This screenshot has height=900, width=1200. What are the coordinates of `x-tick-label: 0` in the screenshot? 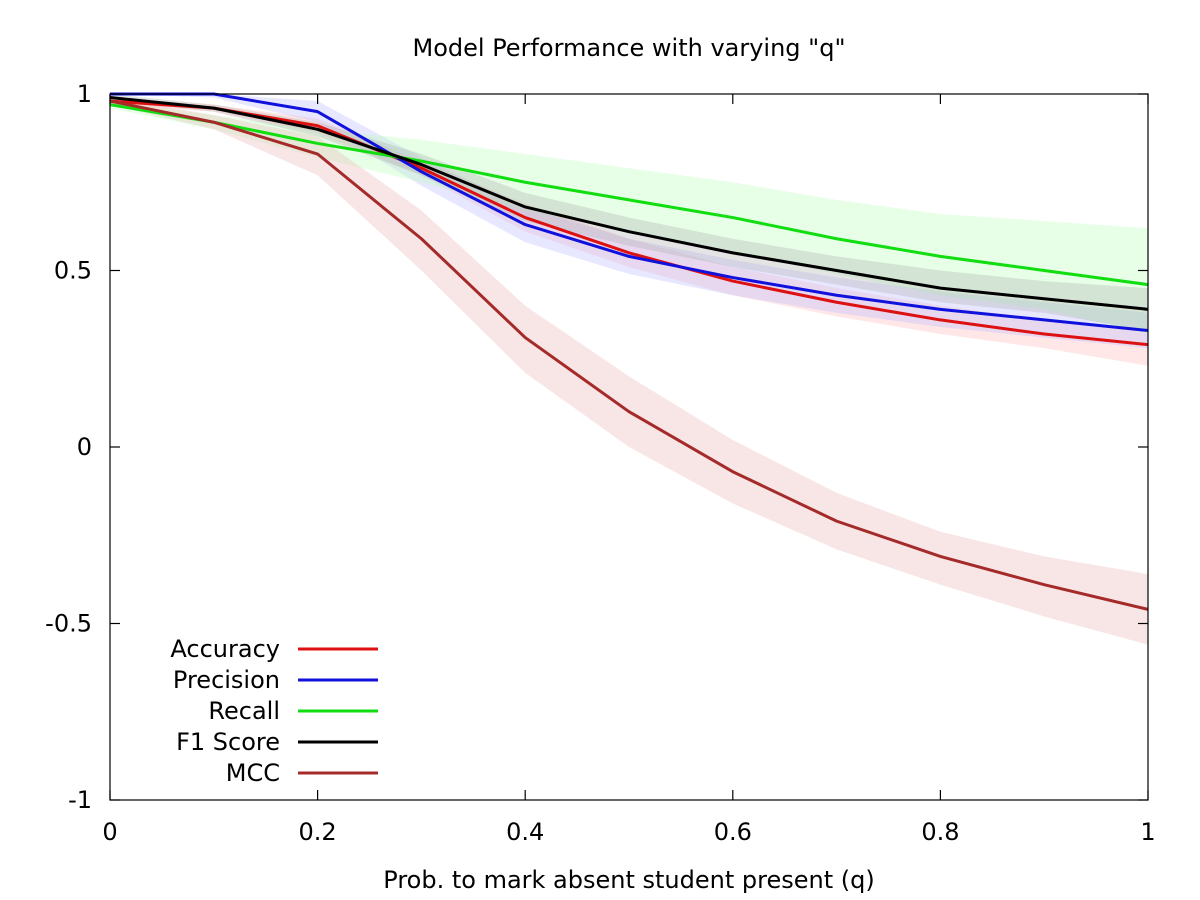 It's located at (109, 832).